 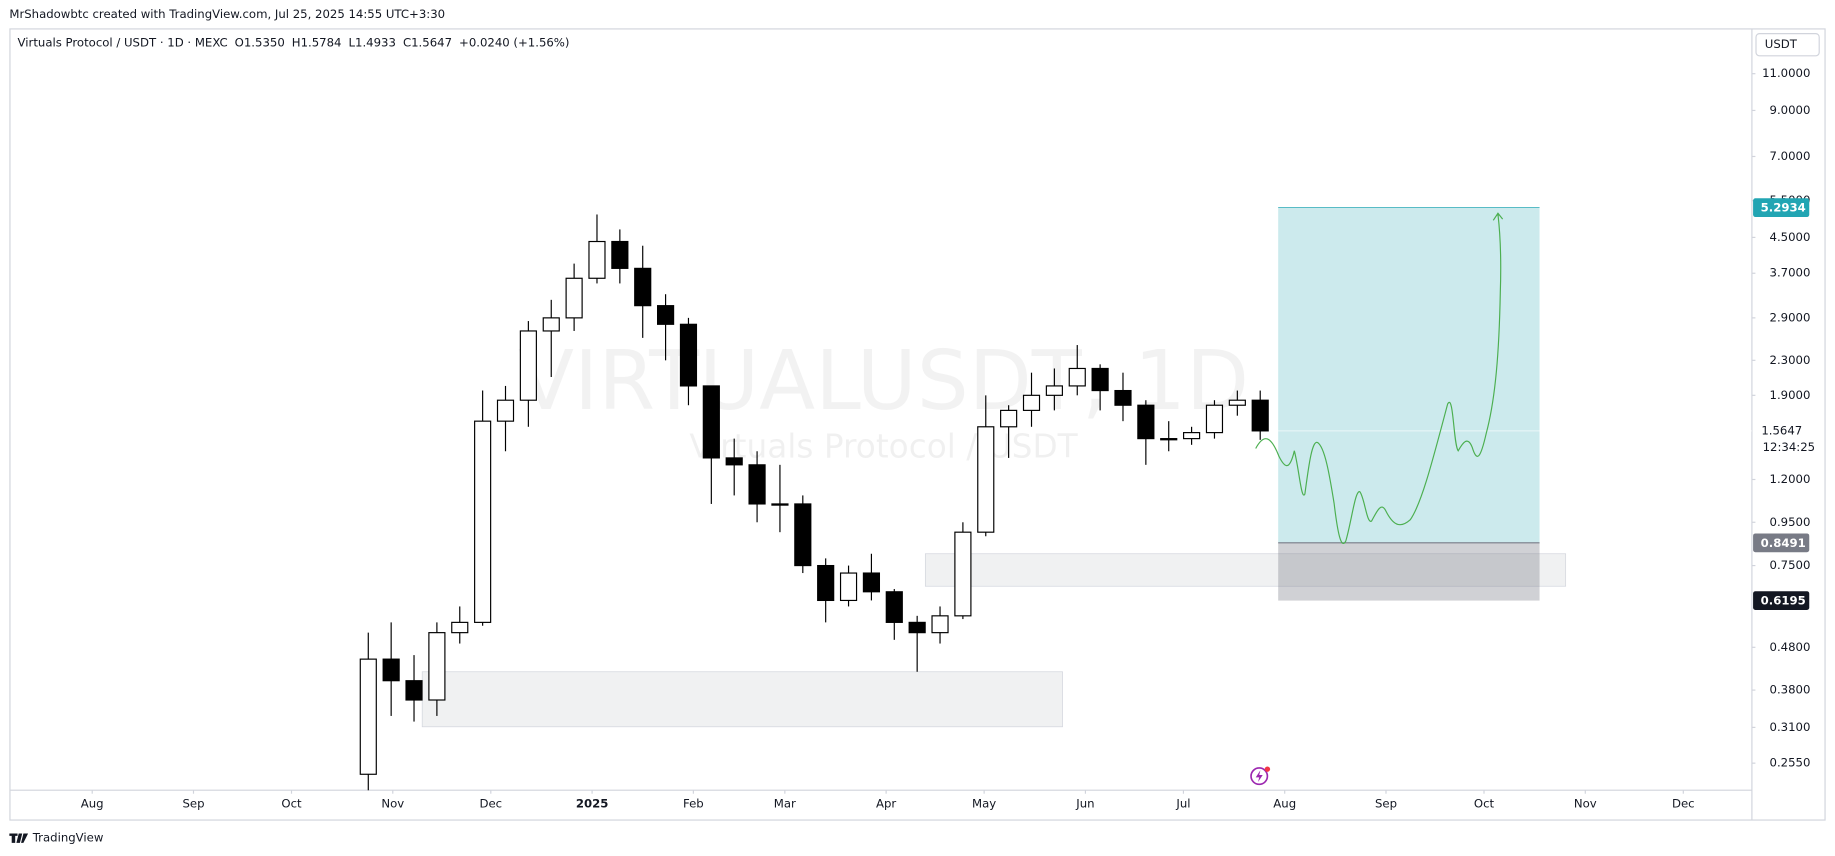 What do you see at coordinates (1182, 804) in the screenshot?
I see `x-tick-label: Jul` at bounding box center [1182, 804].